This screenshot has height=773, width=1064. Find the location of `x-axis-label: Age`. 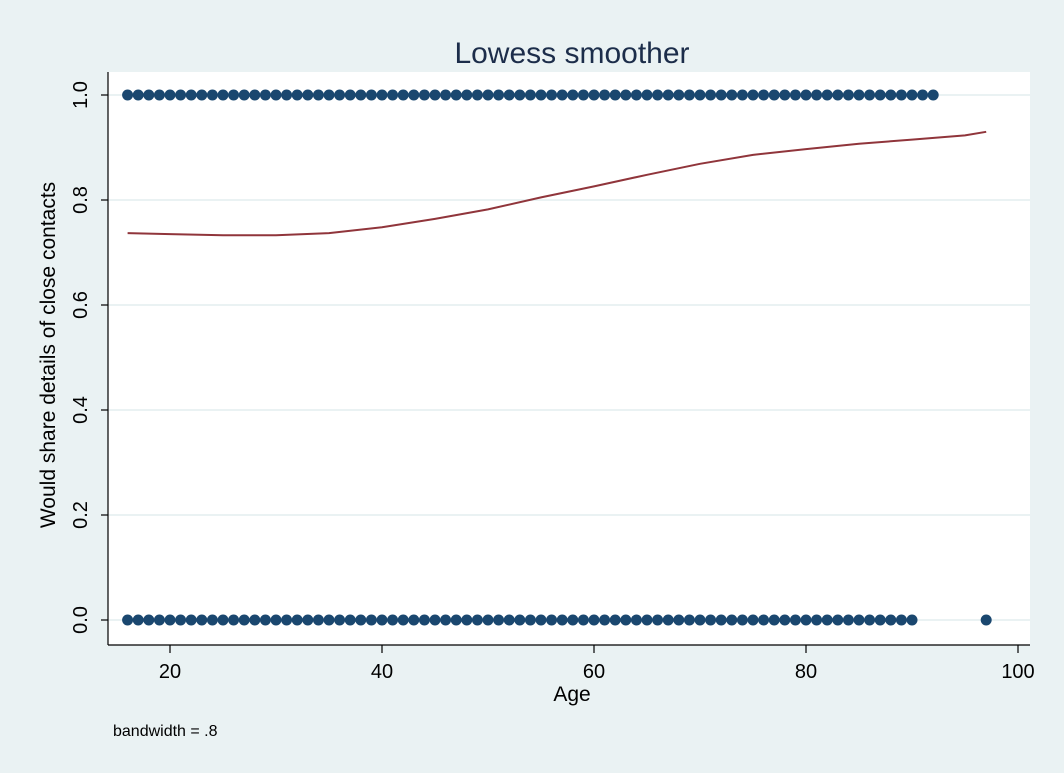

x-axis-label: Age is located at coordinates (571, 694).